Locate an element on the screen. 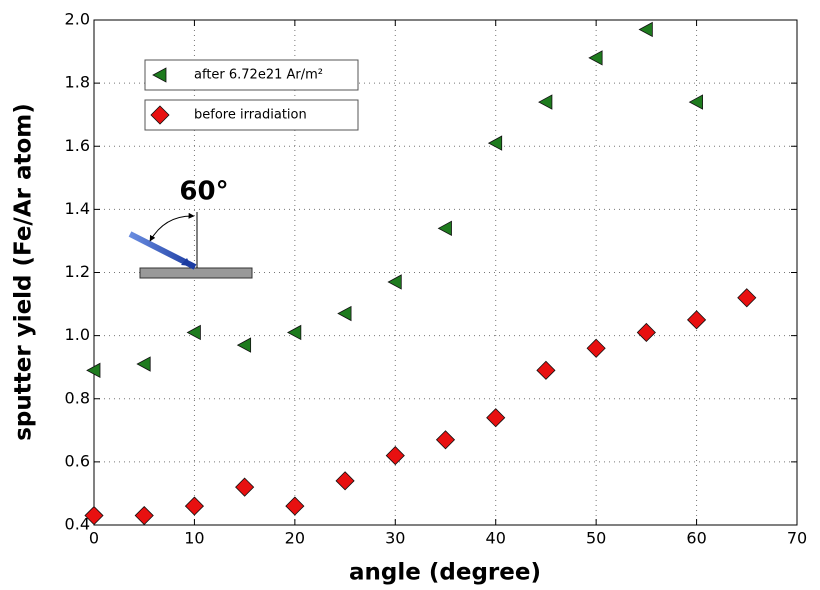 Image resolution: width=820 pixels, height=590 pixels. inset-diagram: 60° is located at coordinates (190, 228).